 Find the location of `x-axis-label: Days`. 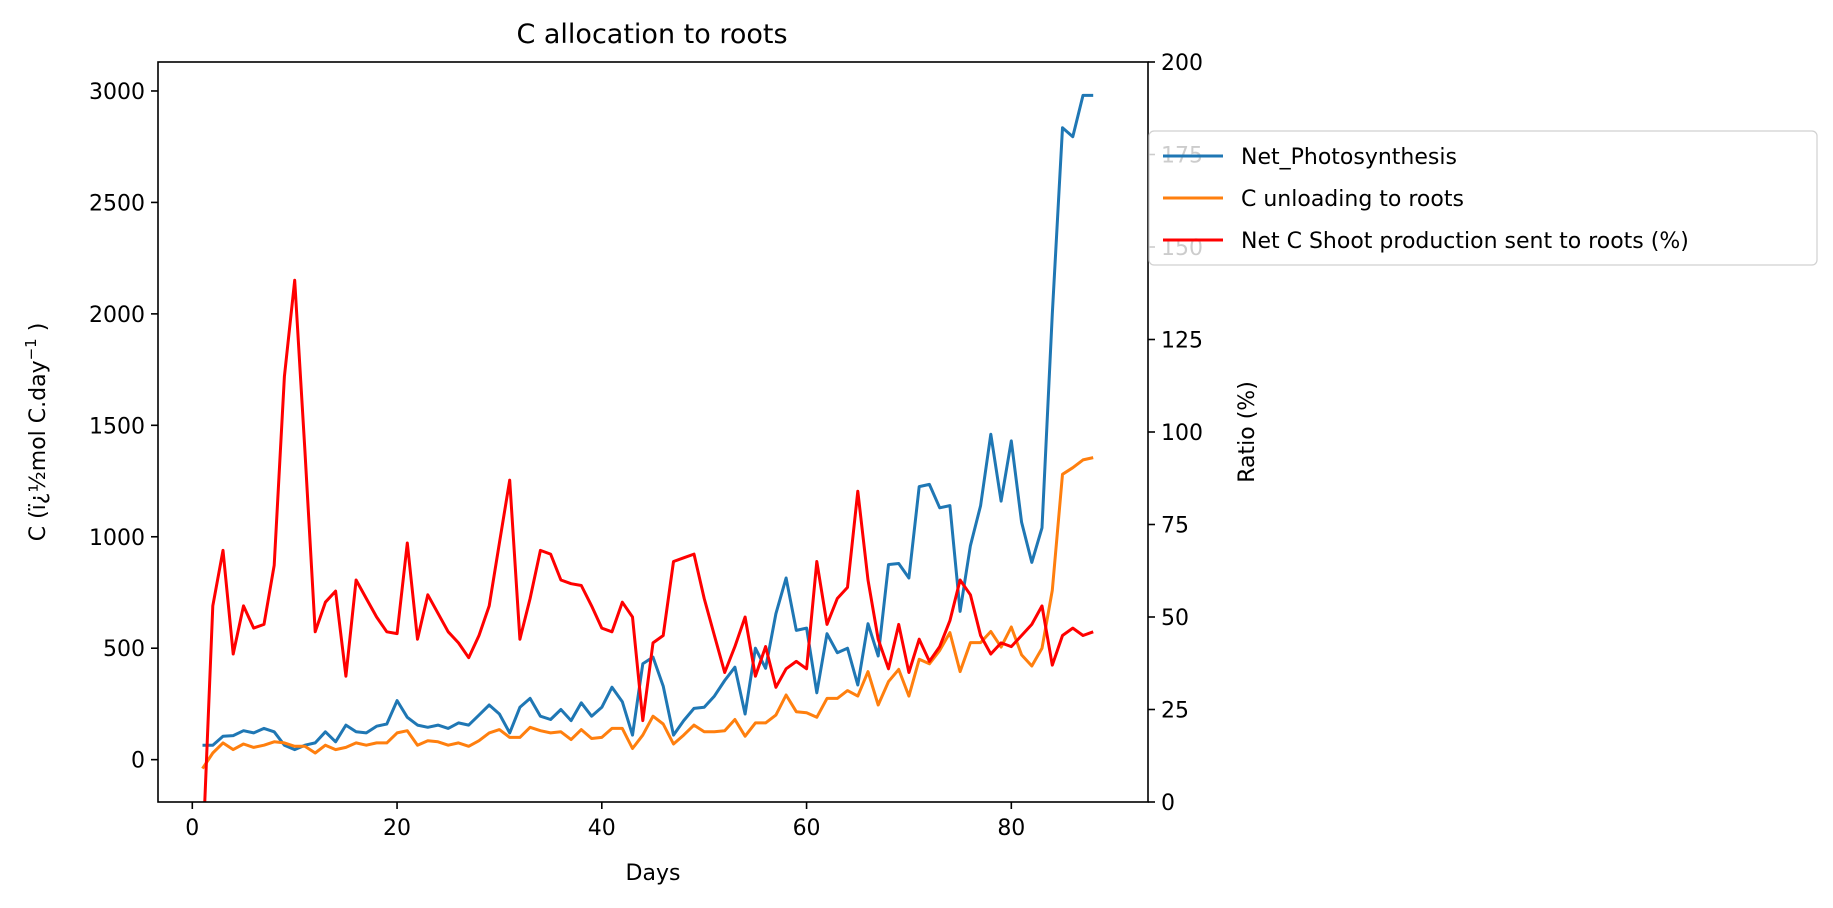

x-axis-label: Days is located at coordinates (653, 873).